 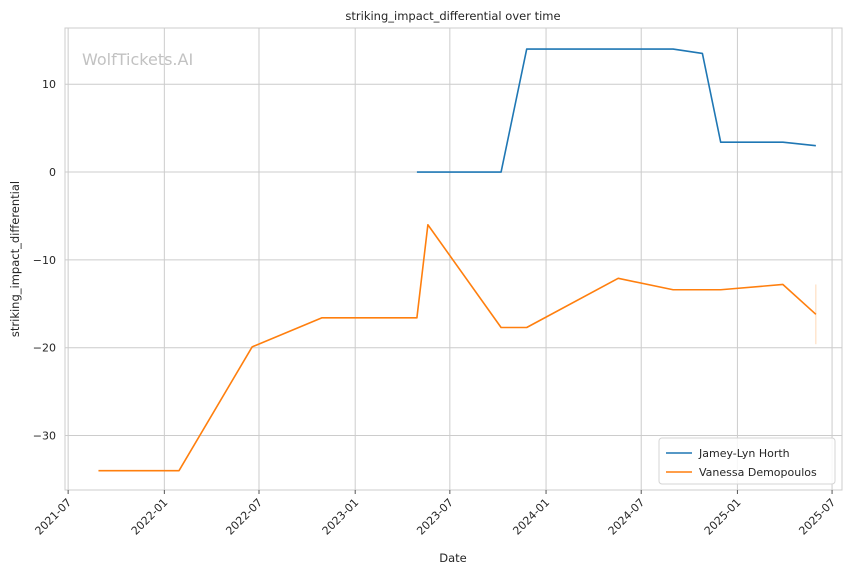 I want to click on y-tick-label: 10, so click(x=49, y=84).